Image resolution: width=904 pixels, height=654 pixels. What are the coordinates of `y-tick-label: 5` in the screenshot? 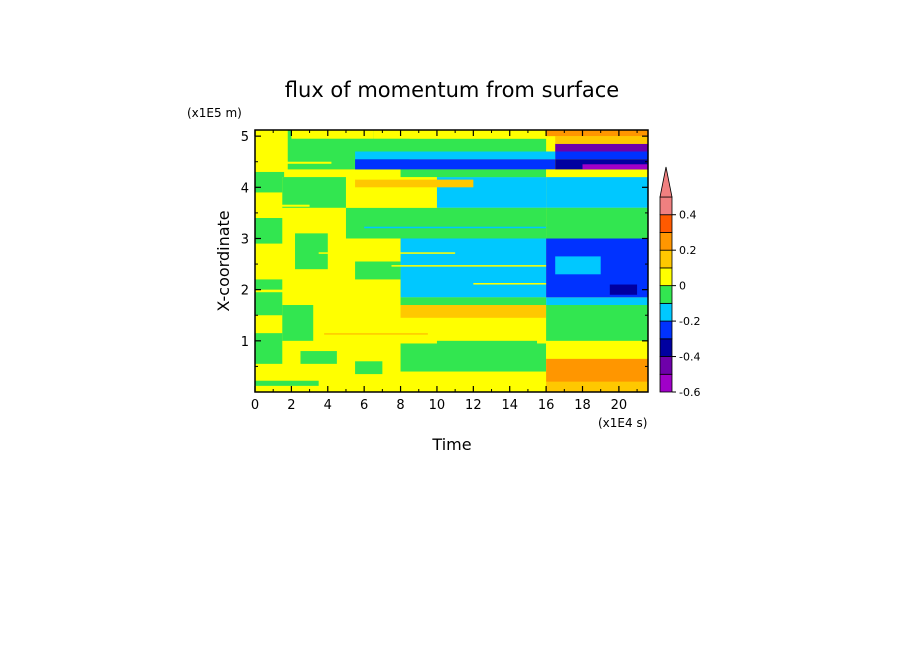 It's located at (245, 137).